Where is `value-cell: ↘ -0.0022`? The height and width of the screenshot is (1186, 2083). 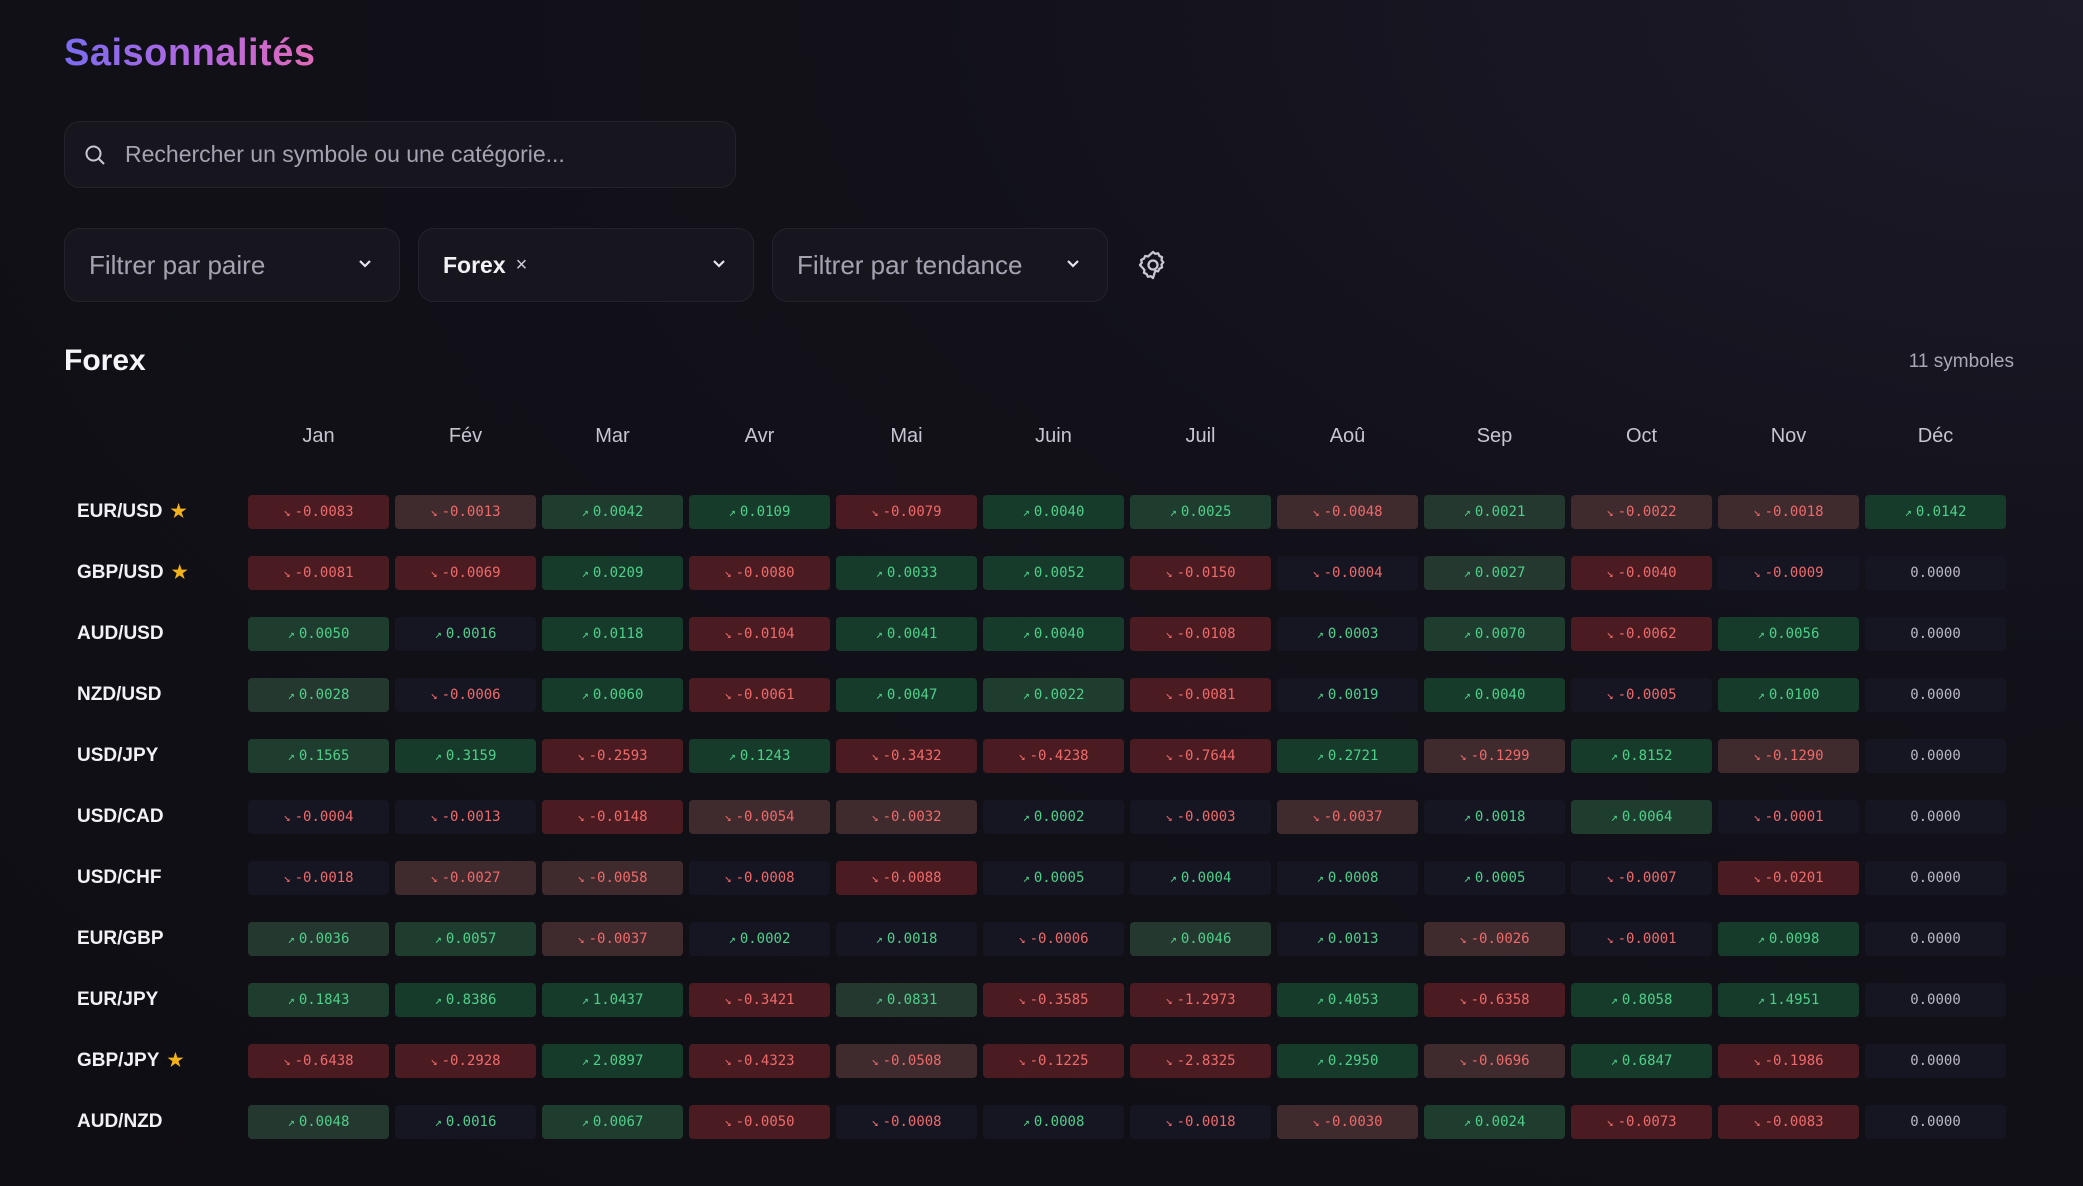
value-cell: ↘ -0.0022 is located at coordinates (1641, 511).